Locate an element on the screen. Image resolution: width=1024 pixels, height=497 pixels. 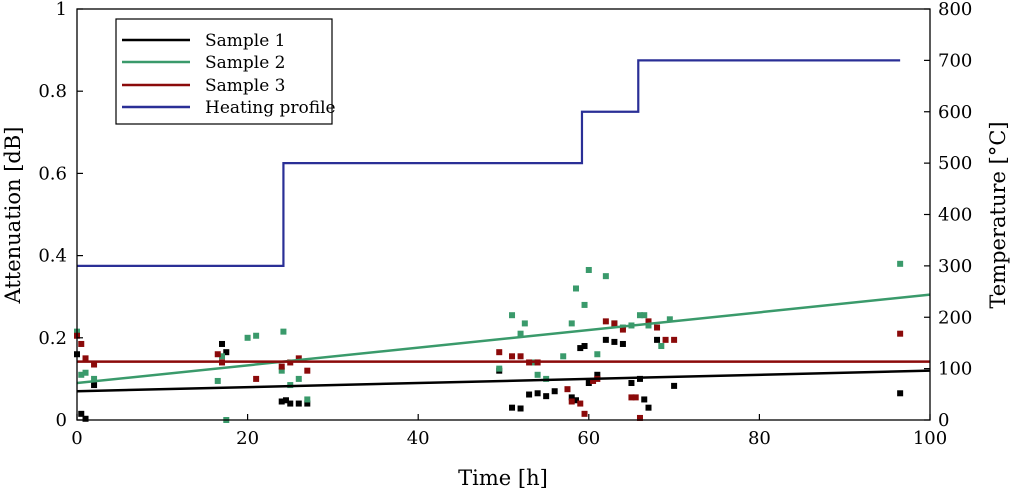
legend-label-sample-1: Sample 1 is located at coordinates (245, 41).